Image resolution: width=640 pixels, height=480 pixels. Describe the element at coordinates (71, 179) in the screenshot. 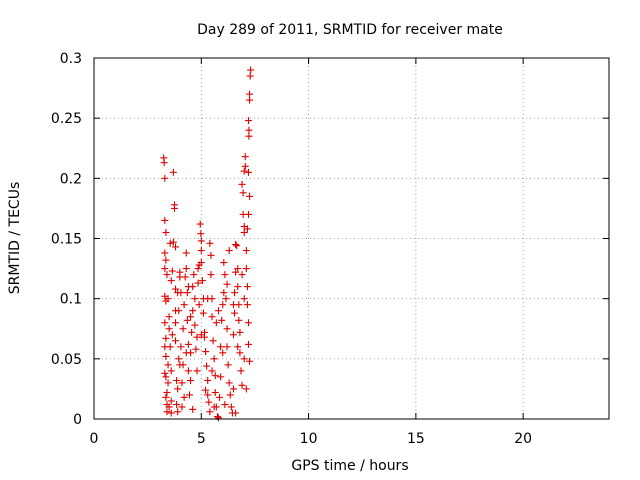

I see `y-tick-label: 0.2` at that location.